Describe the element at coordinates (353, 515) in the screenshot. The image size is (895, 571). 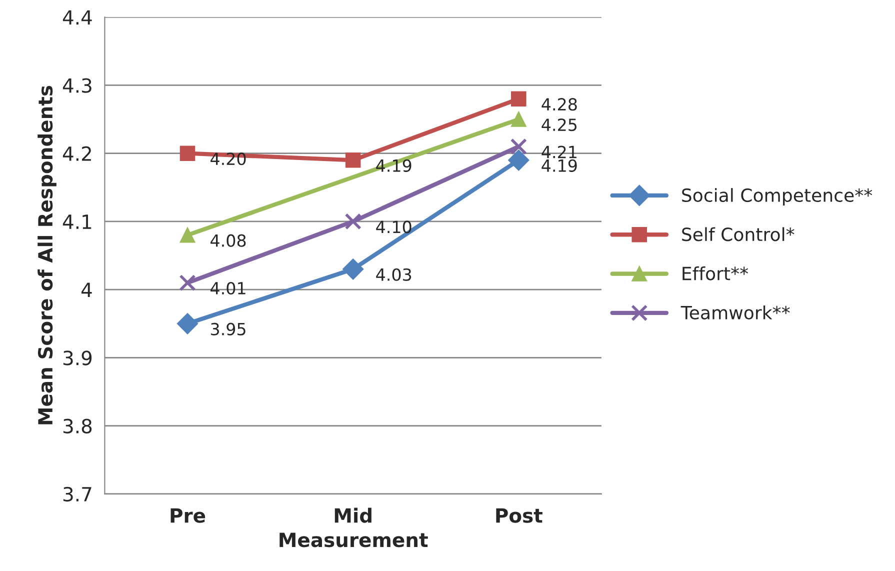
I see `x-tick-label: Mid` at that location.